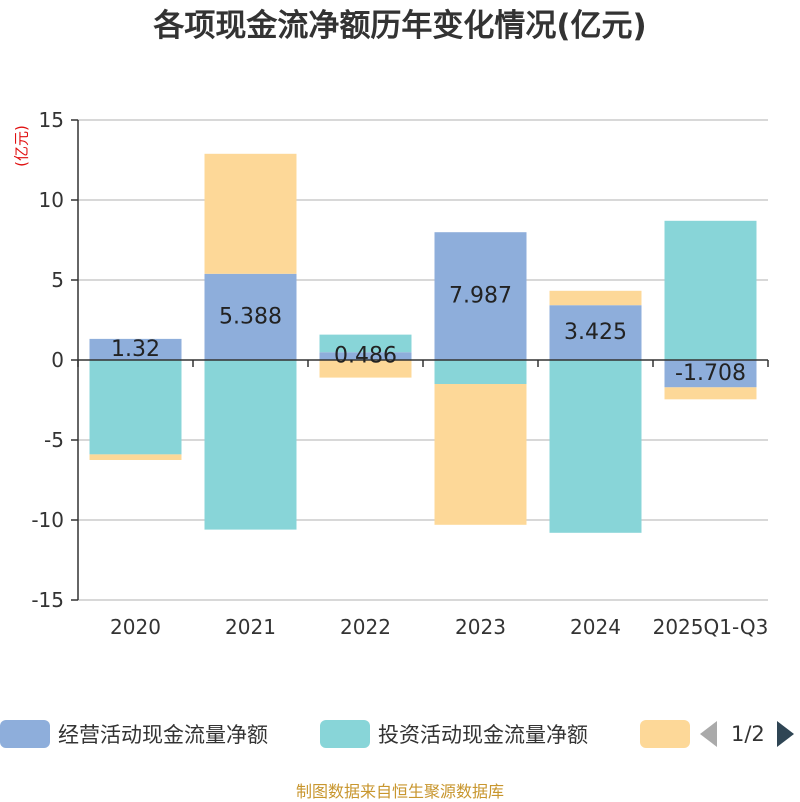  Describe the element at coordinates (163, 735) in the screenshot. I see `legend-label-operating: 经营活动现金流量净额` at that location.